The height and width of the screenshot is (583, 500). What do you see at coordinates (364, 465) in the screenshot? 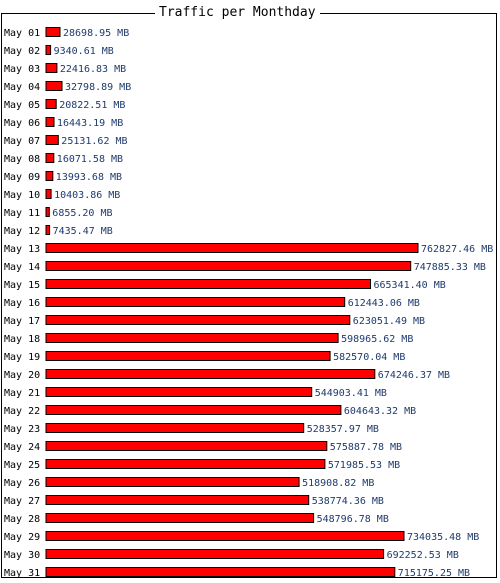
I see `value-label: 571985.53 MB` at bounding box center [364, 465].